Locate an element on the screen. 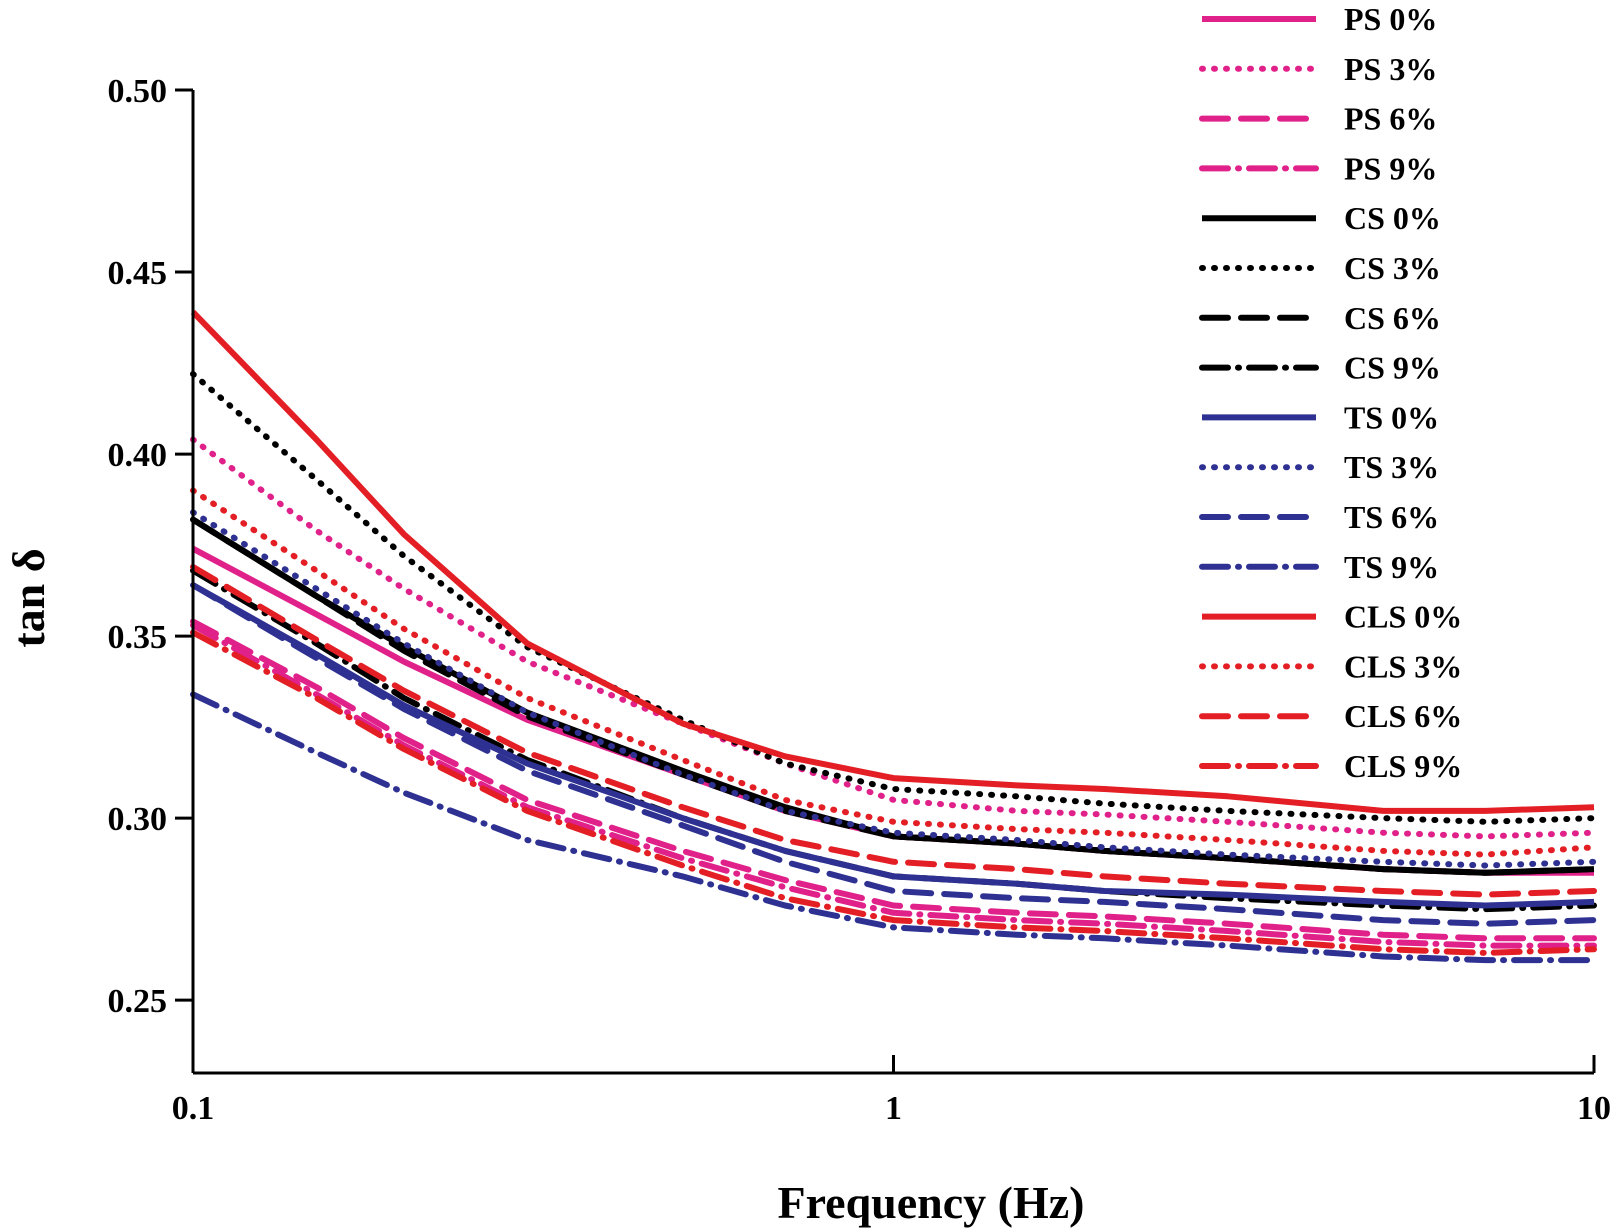  legend-item: CS 0% is located at coordinates (1321, 218).